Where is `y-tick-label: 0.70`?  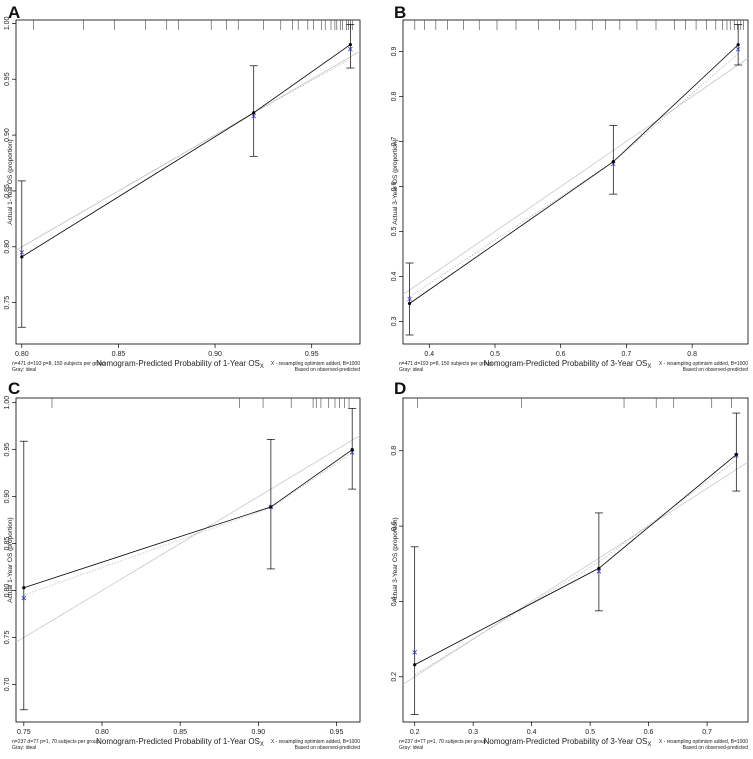 y-tick-label: 0.70 is located at coordinates (7, 685).